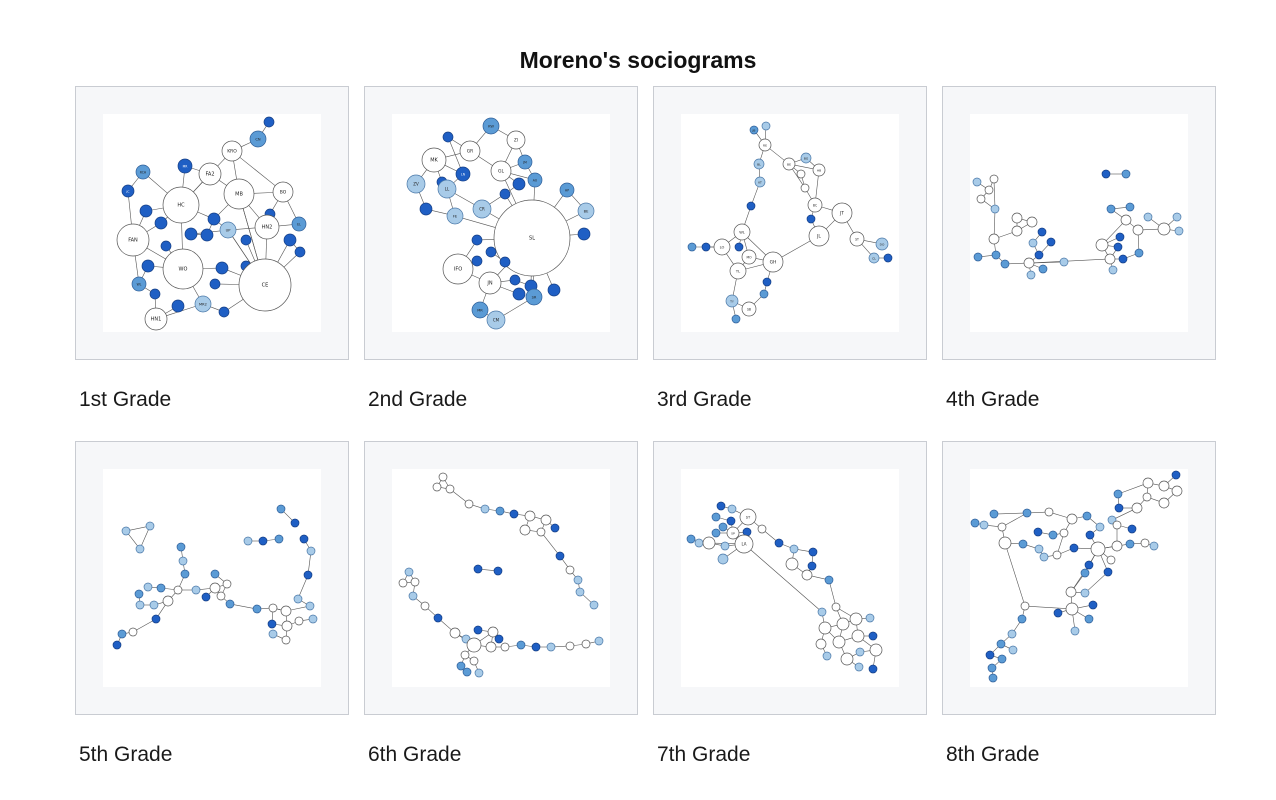 Image resolution: width=1276 pixels, height=800 pixels. What do you see at coordinates (1086, 262) in the screenshot?
I see `grade-card-4: 4th Grade` at bounding box center [1086, 262].